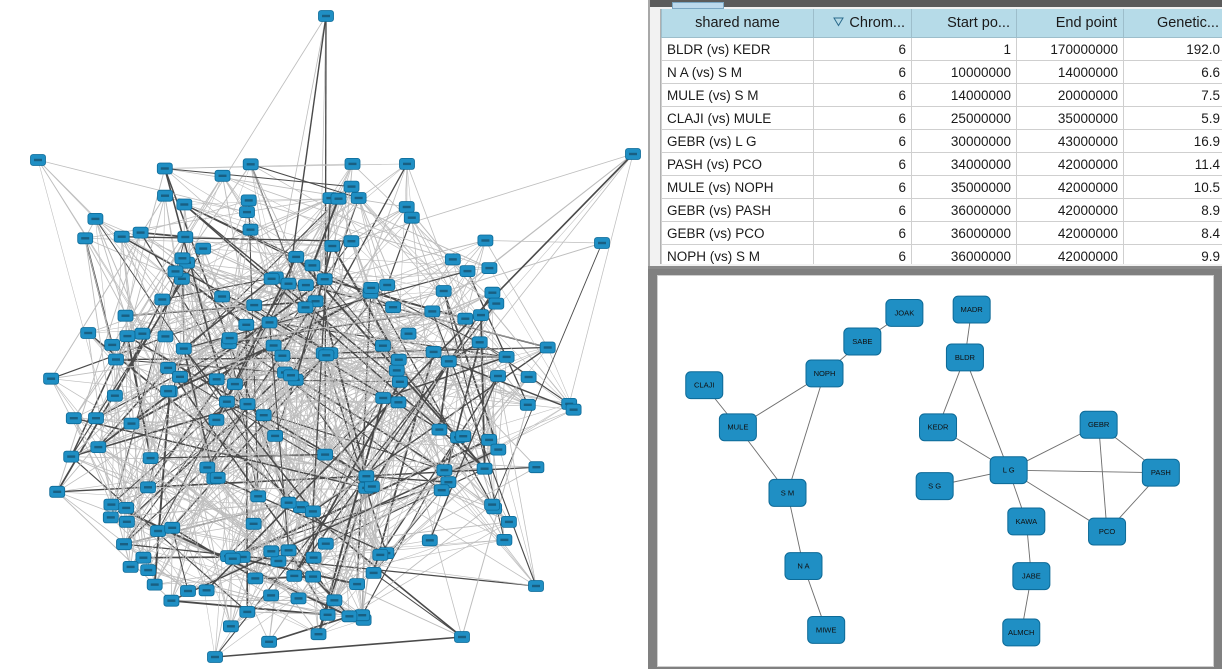  I want to click on table-row: N A (vs) S M 6 10000000 14000000 6.6, so click(941, 72).